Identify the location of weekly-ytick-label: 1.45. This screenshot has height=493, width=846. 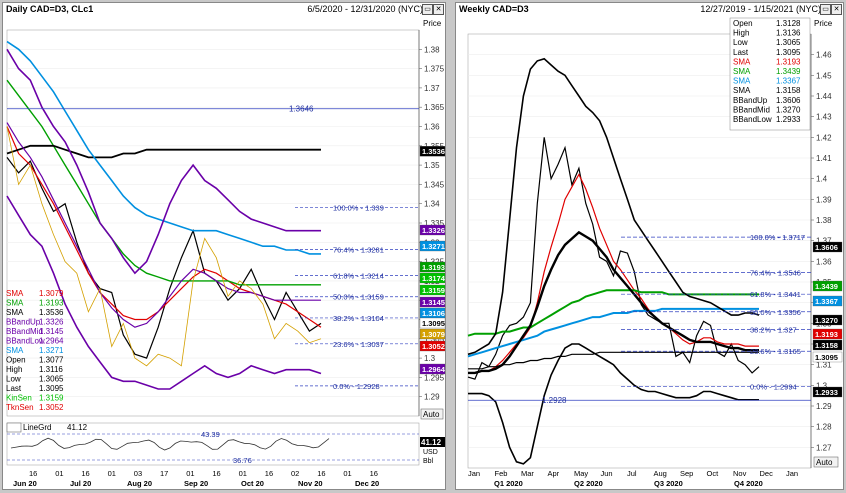
(824, 75).